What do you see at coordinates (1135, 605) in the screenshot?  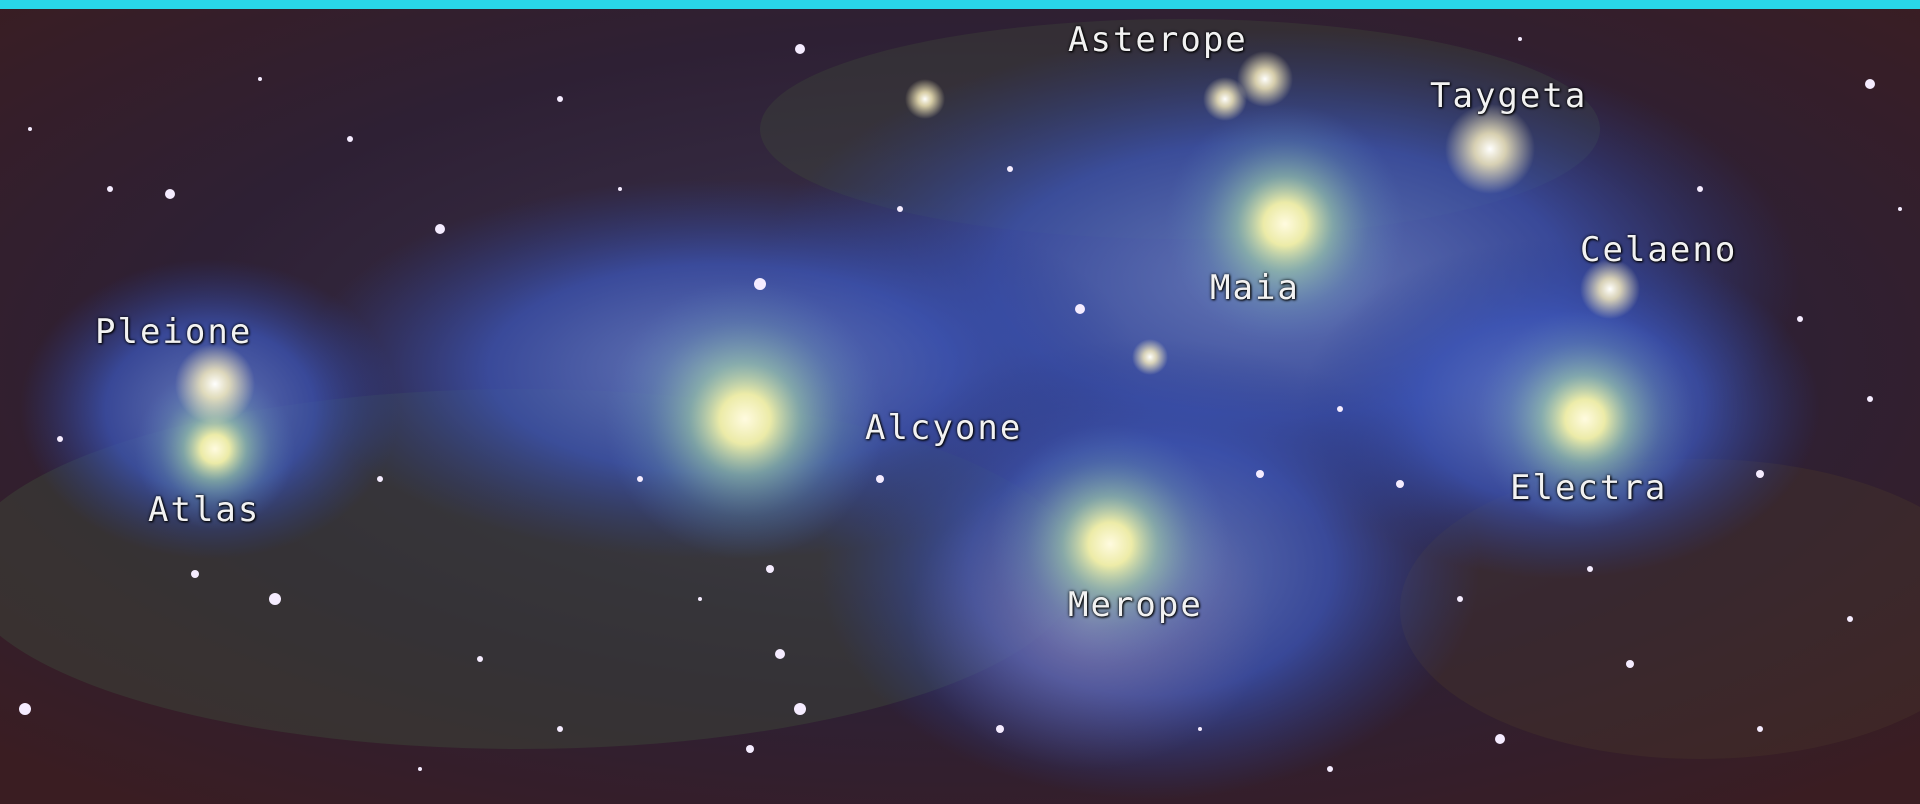 I see `label-merope: Merope` at bounding box center [1135, 605].